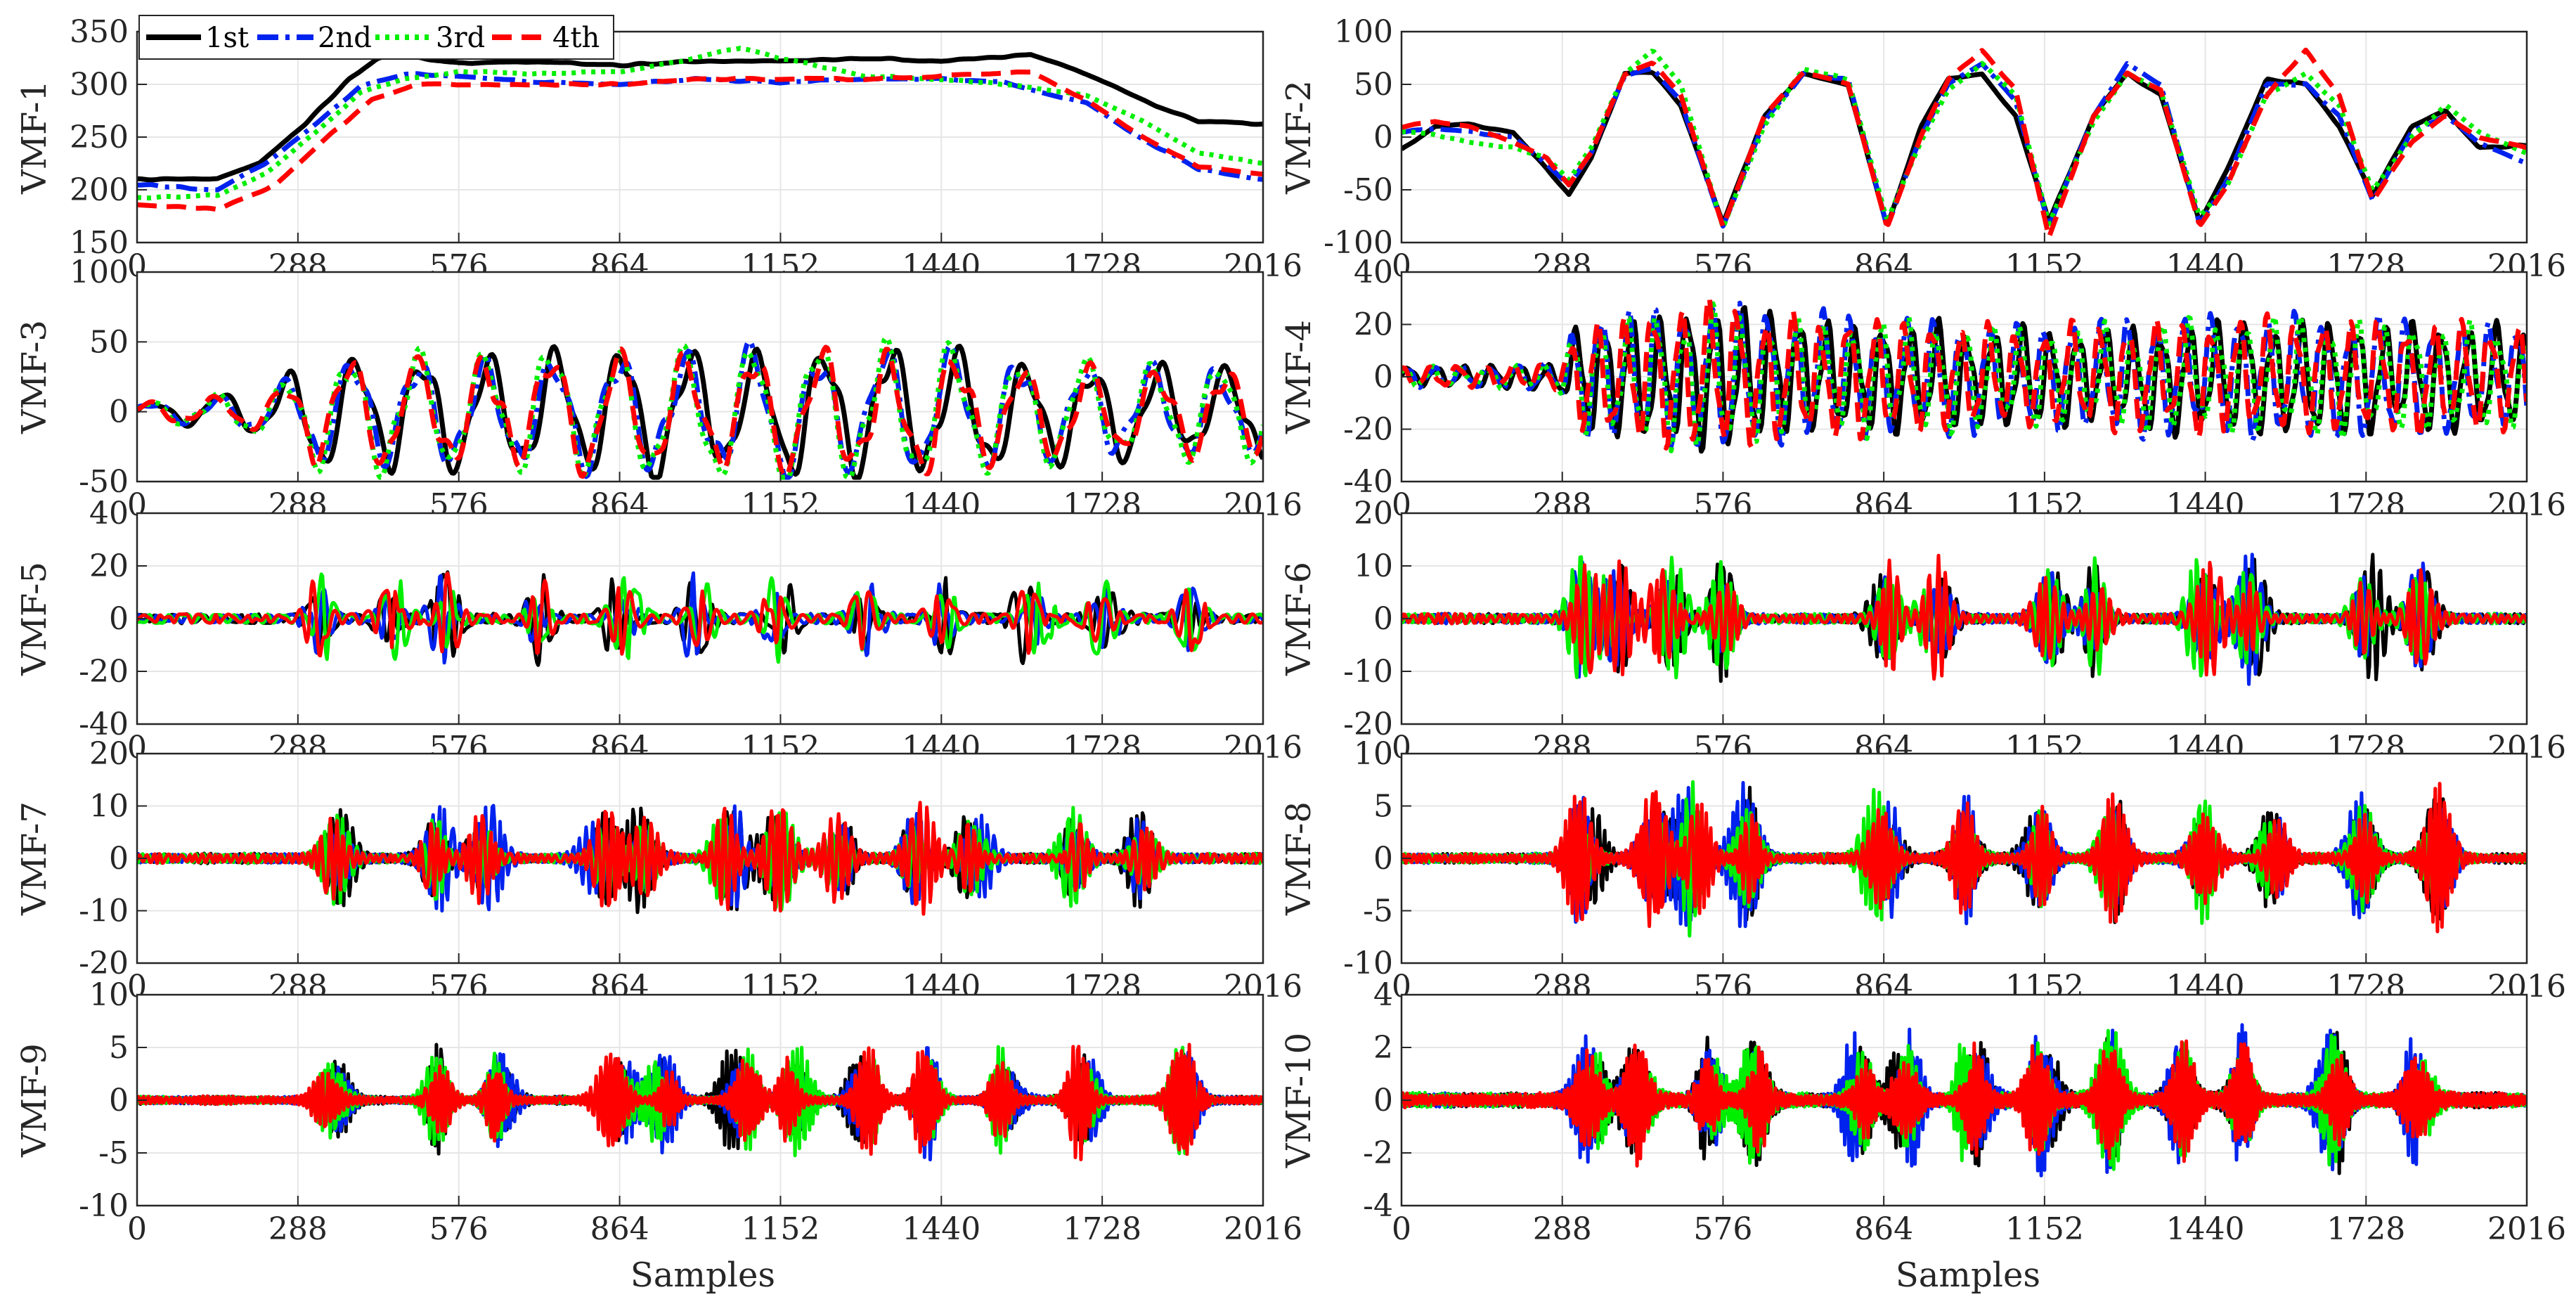 The image size is (2576, 1316). Describe the element at coordinates (1378, 1206) in the screenshot. I see `y-tick-label: -4` at that location.